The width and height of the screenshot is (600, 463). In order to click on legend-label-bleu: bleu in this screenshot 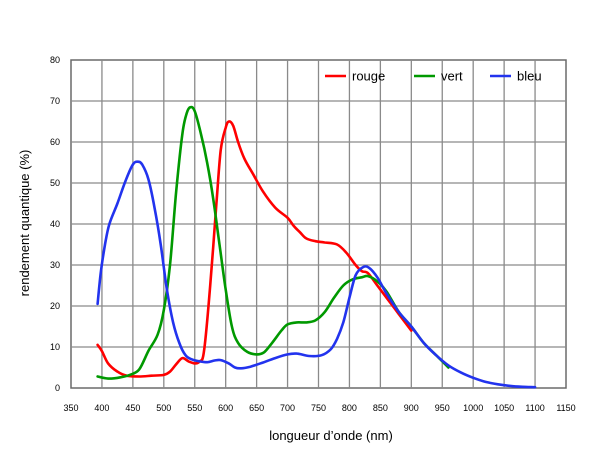, I will do `click(529, 76)`.